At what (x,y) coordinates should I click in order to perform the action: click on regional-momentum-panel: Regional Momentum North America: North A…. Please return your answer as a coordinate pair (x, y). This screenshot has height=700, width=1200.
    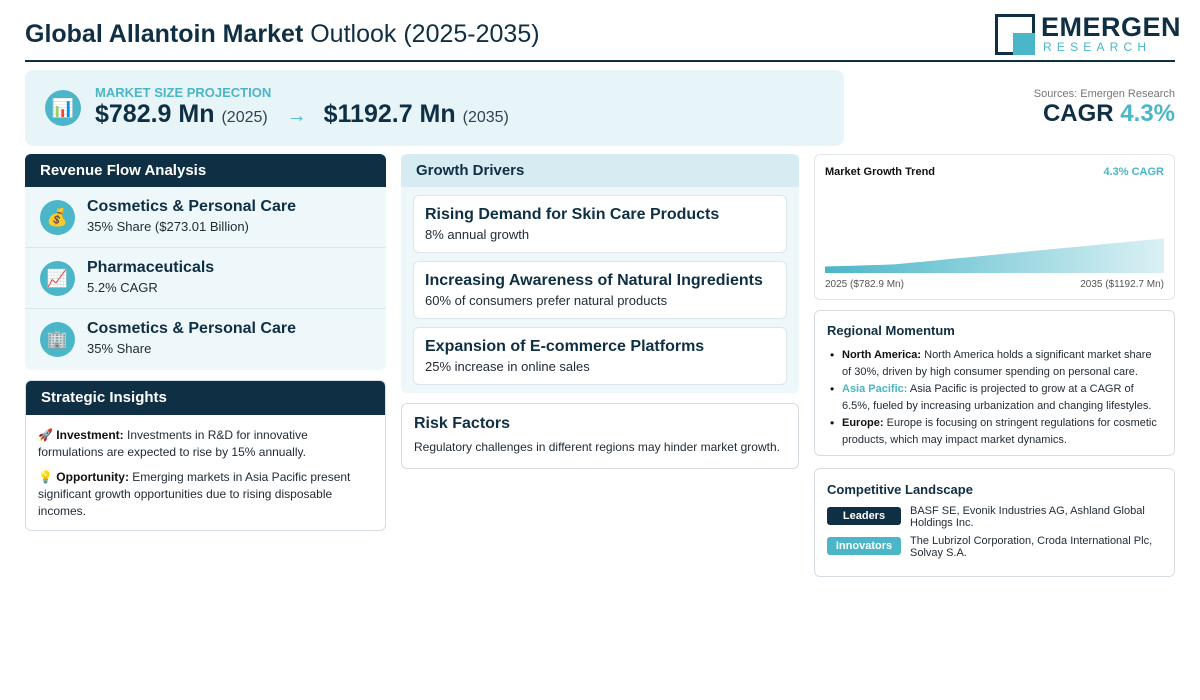
    Looking at the image, I should click on (994, 383).